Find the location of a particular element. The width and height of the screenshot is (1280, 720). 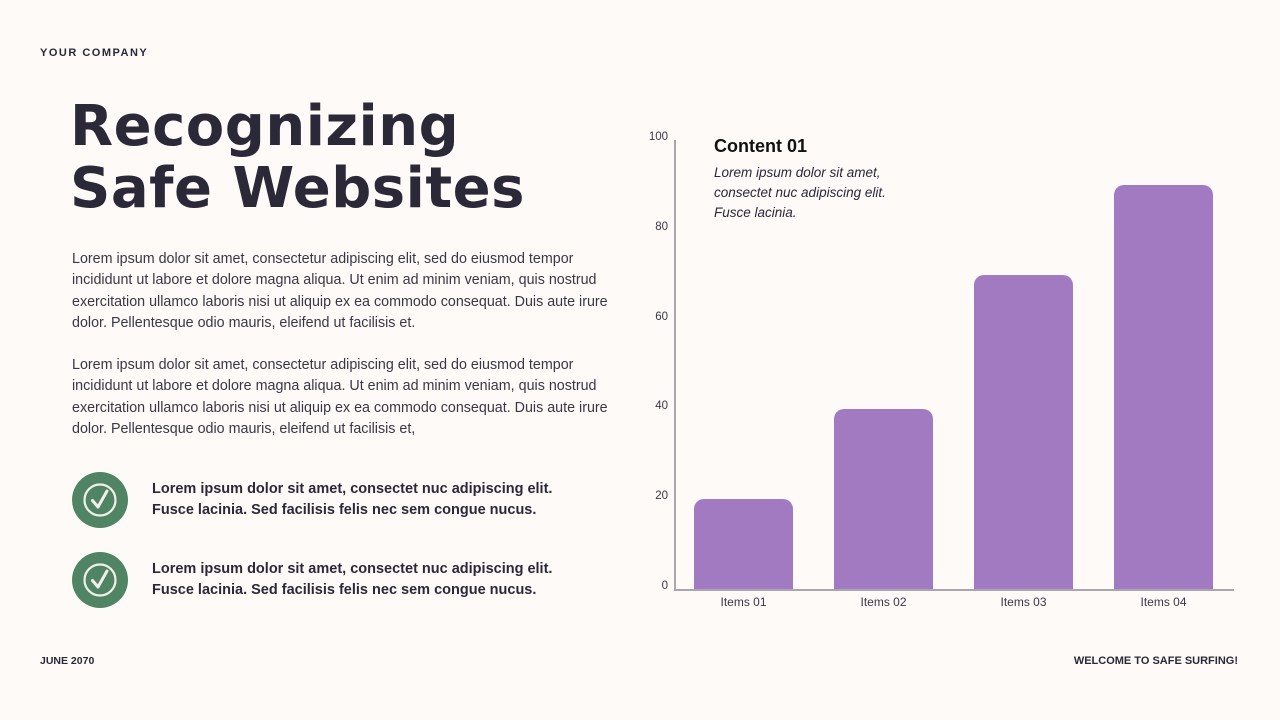

title-line-2: Safe Websites is located at coordinates (297, 188).